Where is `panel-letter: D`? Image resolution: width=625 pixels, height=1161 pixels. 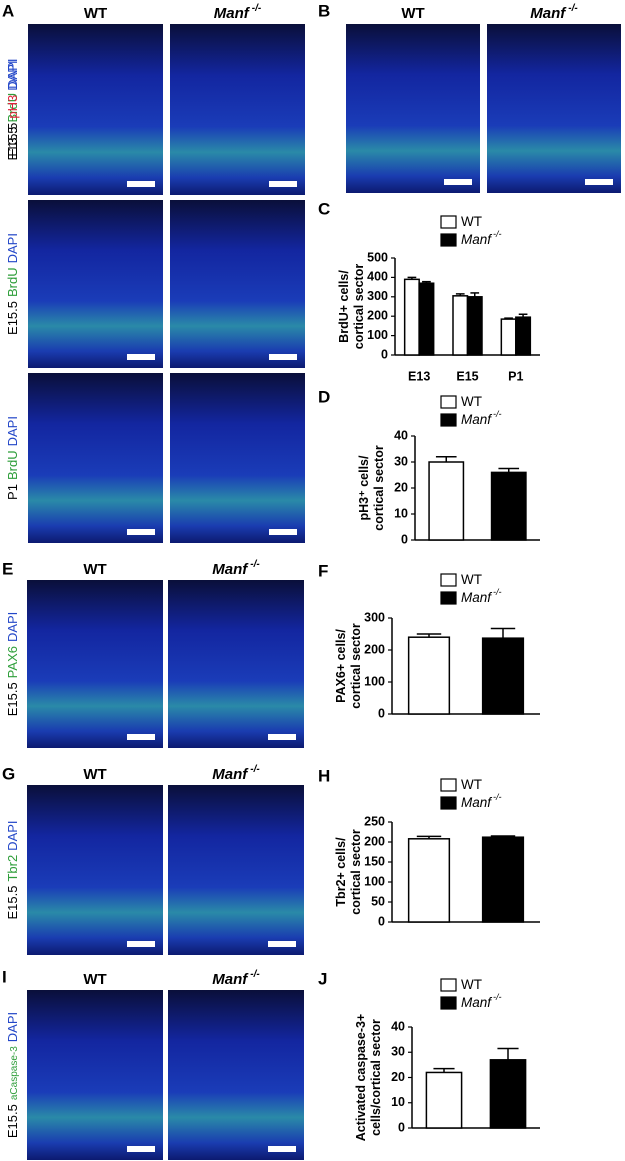
panel-letter: D is located at coordinates (324, 396).